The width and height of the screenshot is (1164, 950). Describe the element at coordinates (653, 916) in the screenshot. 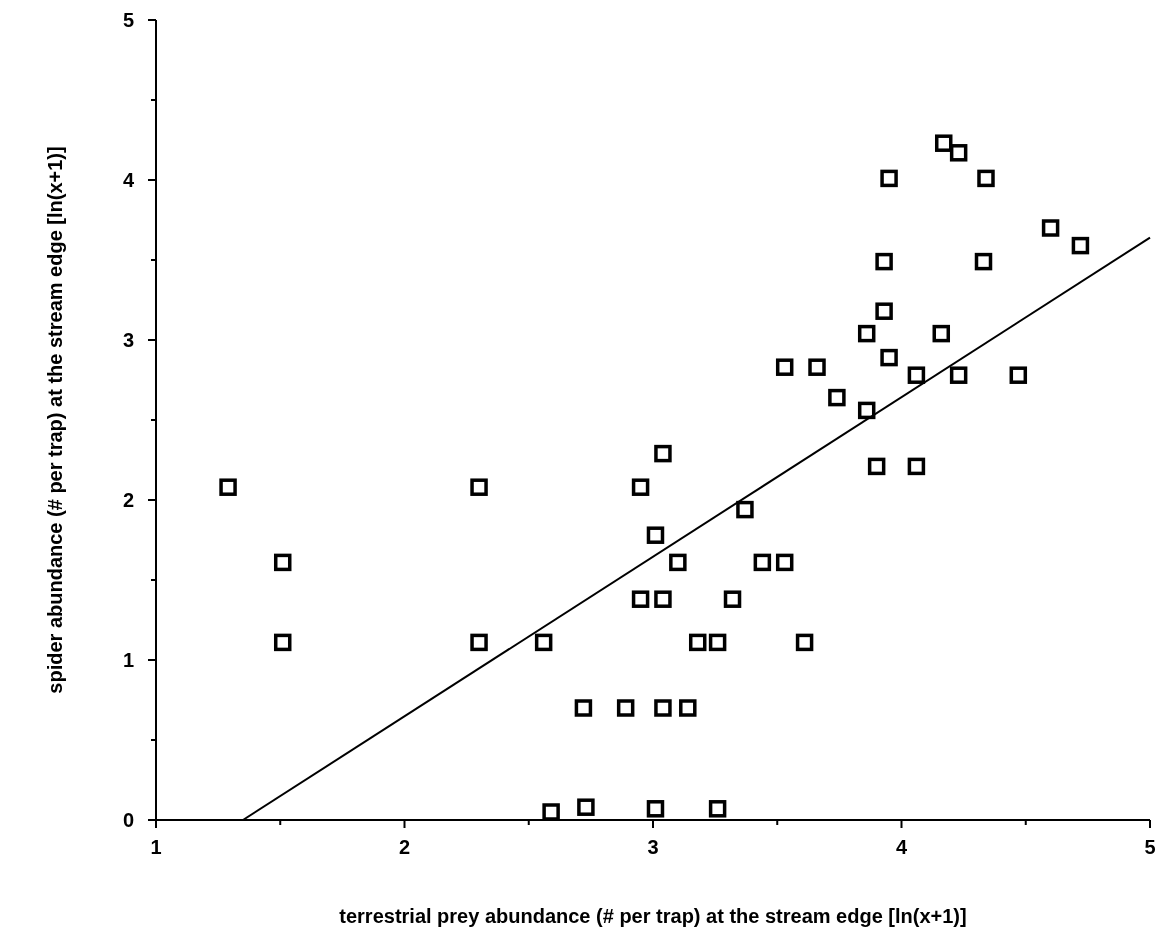

I see `x-axis-title: terrestrial prey abundance (# per trap) at the stream edge [ln(x+1)]` at that location.